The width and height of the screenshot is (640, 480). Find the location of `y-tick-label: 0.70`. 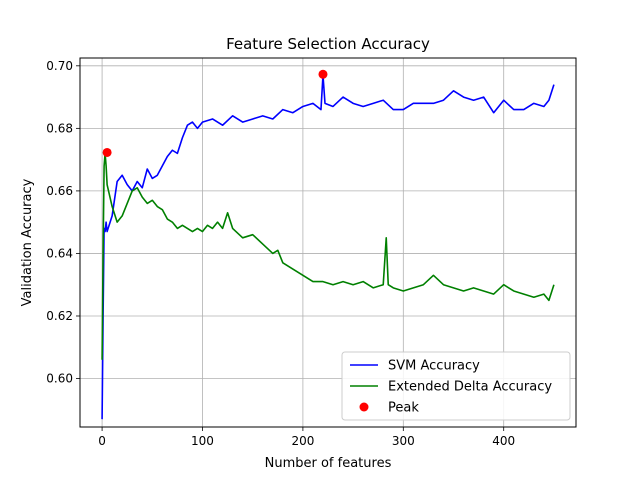

y-tick-label: 0.70 is located at coordinates (59, 66).